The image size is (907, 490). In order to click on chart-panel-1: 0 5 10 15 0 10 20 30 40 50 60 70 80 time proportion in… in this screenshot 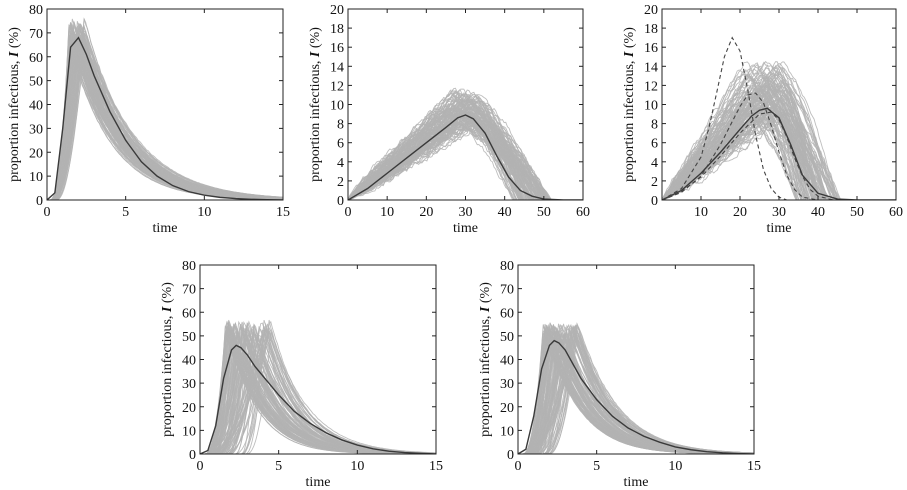, I will do `click(148, 119)`.